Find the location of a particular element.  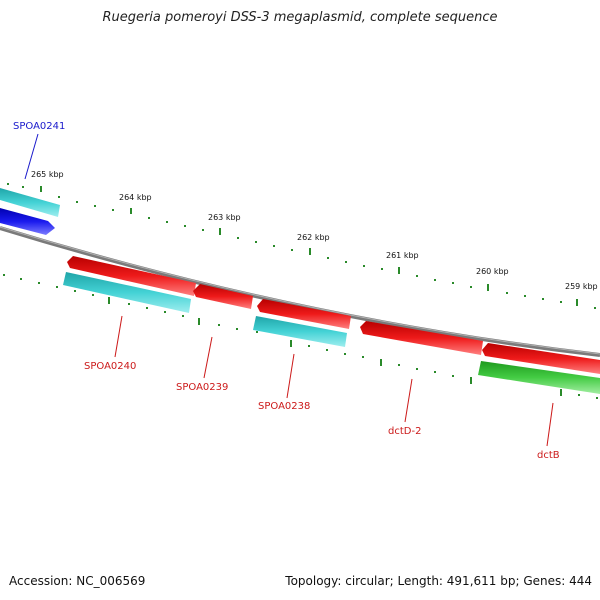

gene-arrow-spoa0238 is located at coordinates (300, 331).